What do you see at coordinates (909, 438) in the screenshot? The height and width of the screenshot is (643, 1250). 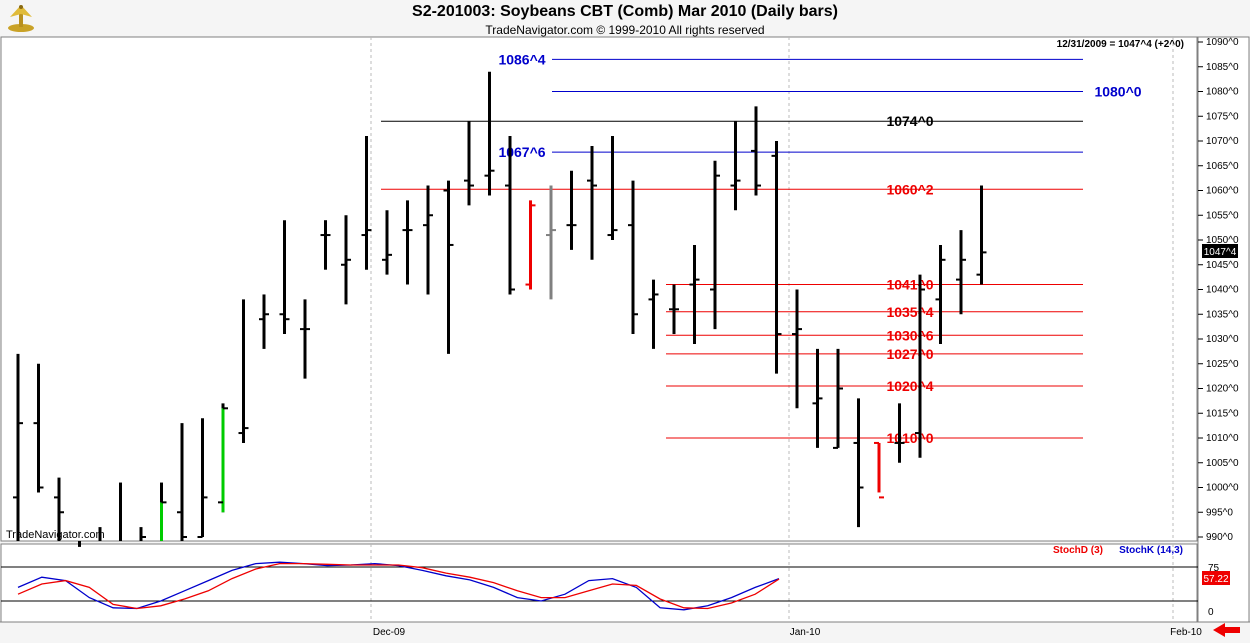 I see `level-label: 1010^0` at bounding box center [909, 438].